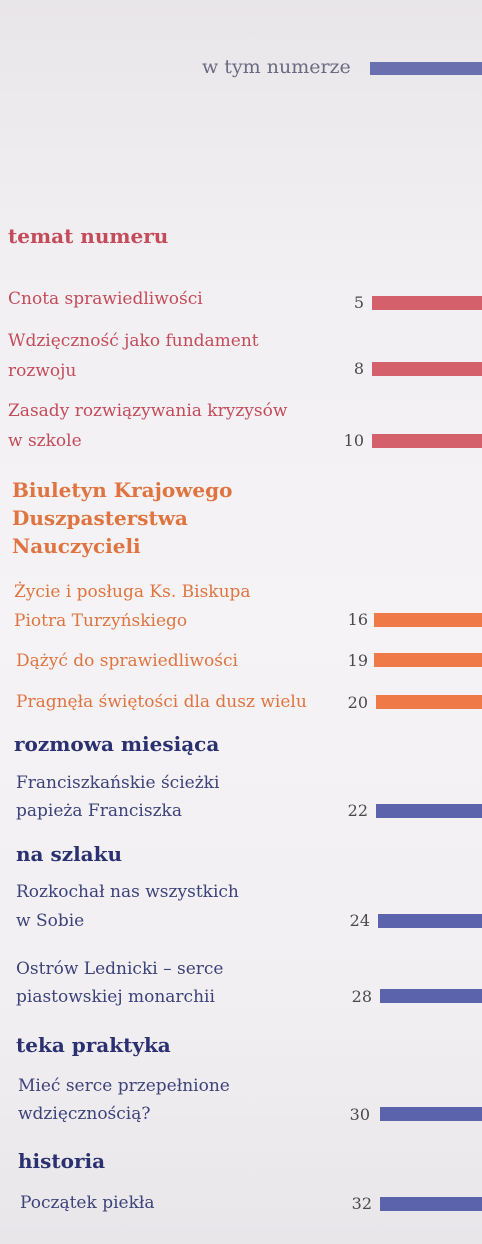 This screenshot has width=482, height=1244. Describe the element at coordinates (148, 411) in the screenshot. I see `toc-entry-title: Zasady rozwiązywania kryzysów` at that location.